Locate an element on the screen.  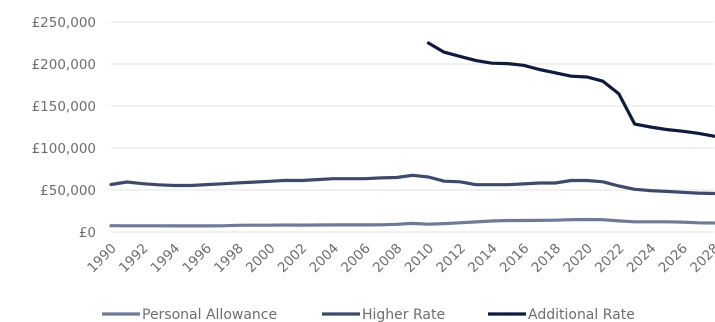
x-tick-label: 2016 is located at coordinates (515, 259).